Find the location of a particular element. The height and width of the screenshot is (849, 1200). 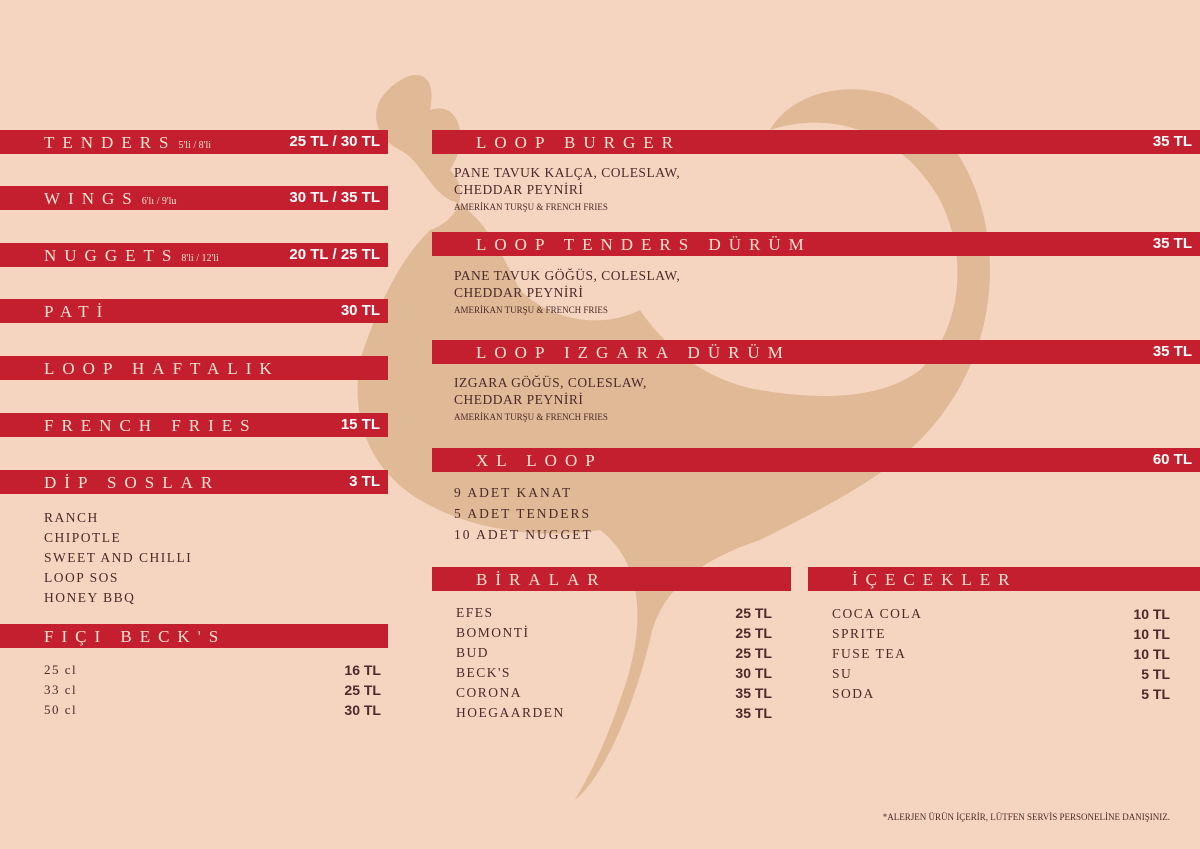

item-description: 10 ADET NUGGET is located at coordinates (523, 534).